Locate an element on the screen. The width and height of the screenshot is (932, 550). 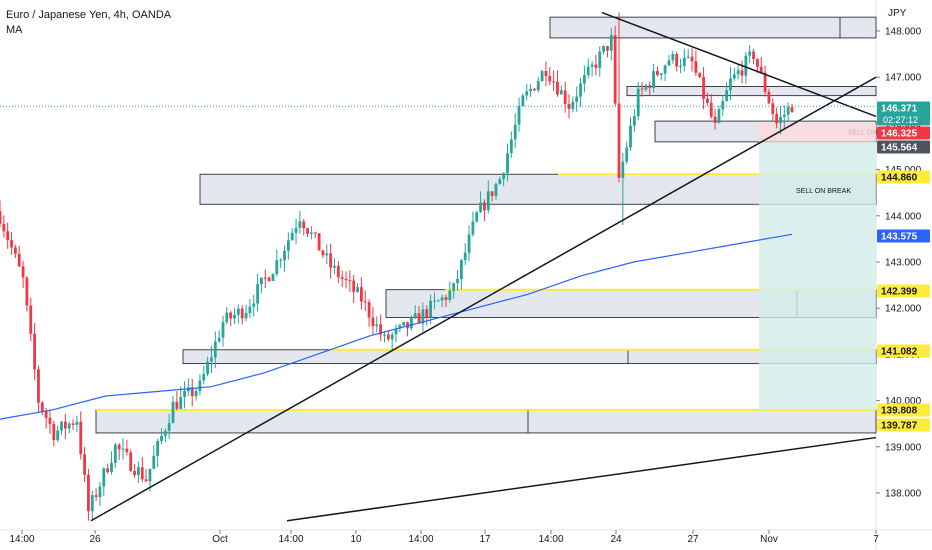
position-target-area is located at coordinates (817, 275).